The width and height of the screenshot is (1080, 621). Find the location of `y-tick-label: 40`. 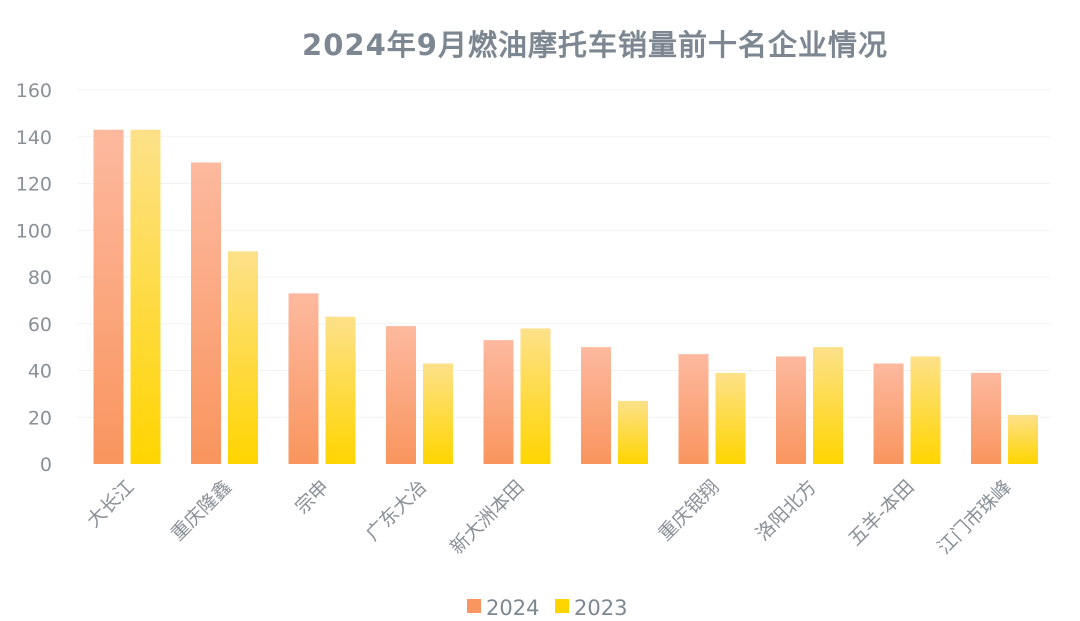

y-tick-label: 40 is located at coordinates (40, 372).